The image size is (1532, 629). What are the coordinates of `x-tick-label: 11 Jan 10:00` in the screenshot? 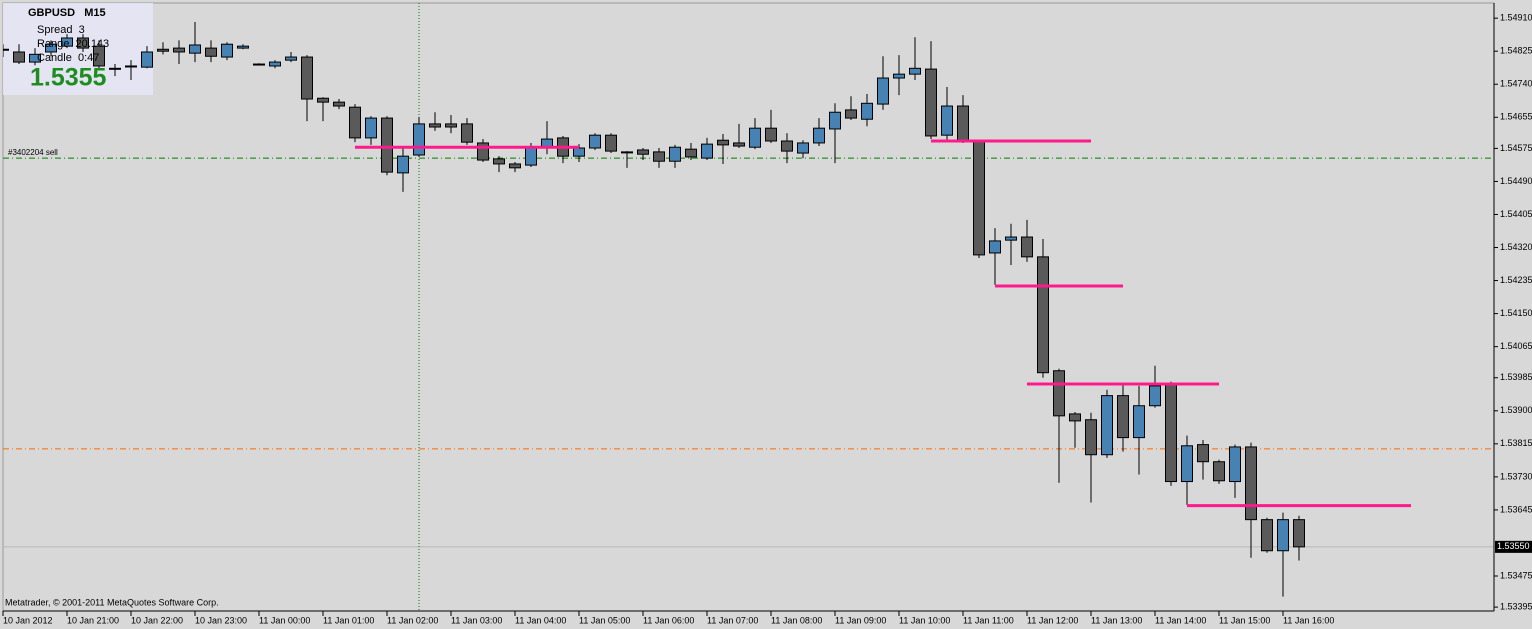 It's located at (924, 620).